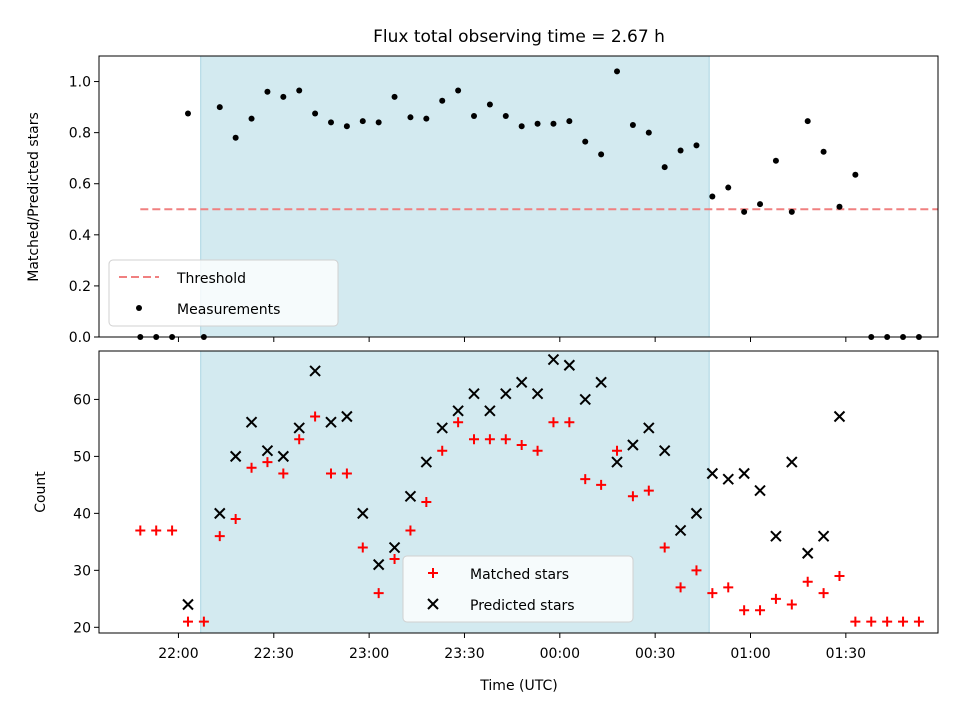  Describe the element at coordinates (82, 628) in the screenshot. I see `y-tick-label: 20` at that location.